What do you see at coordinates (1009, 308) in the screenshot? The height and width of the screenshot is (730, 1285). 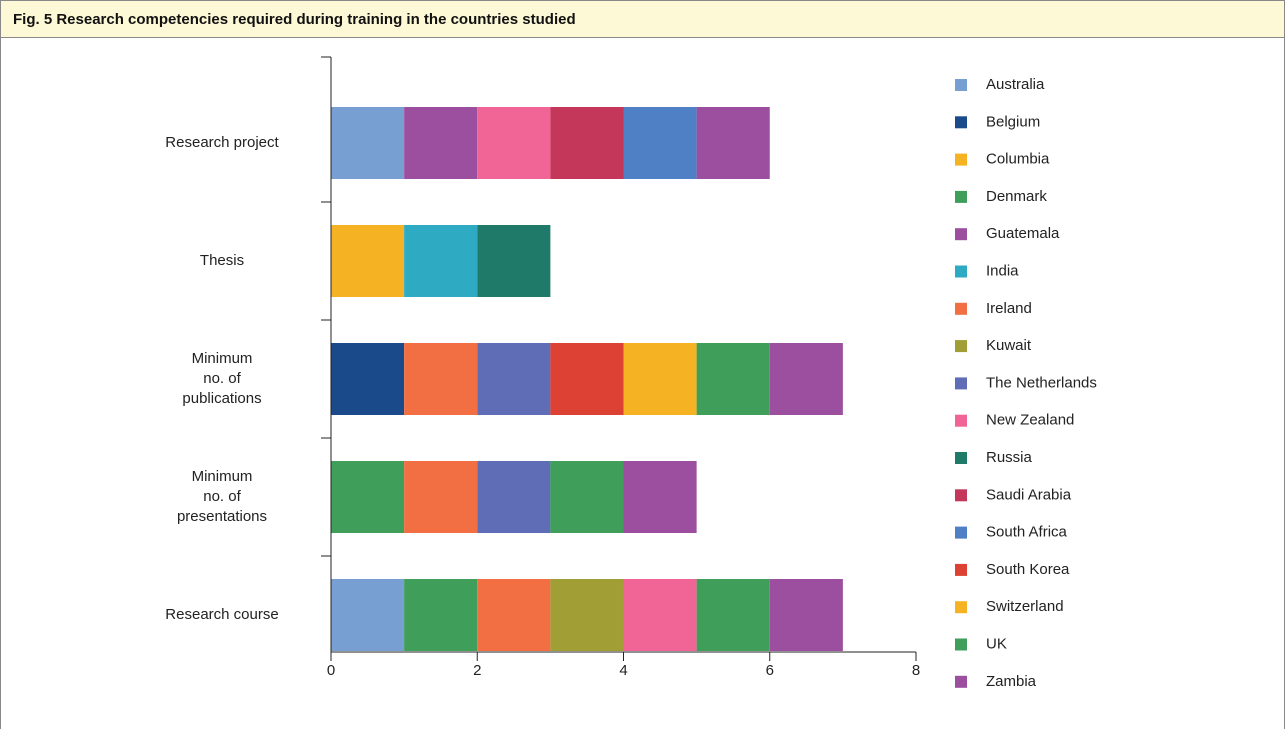 I see `legend-label: Ireland` at bounding box center [1009, 308].